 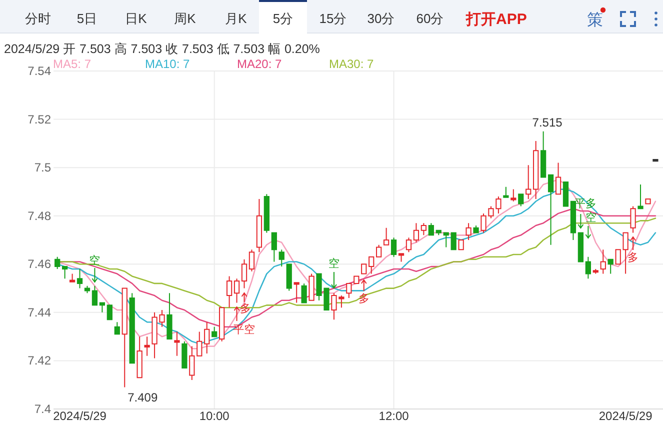 I want to click on y-tick-label: 7.4, so click(x=43, y=409).